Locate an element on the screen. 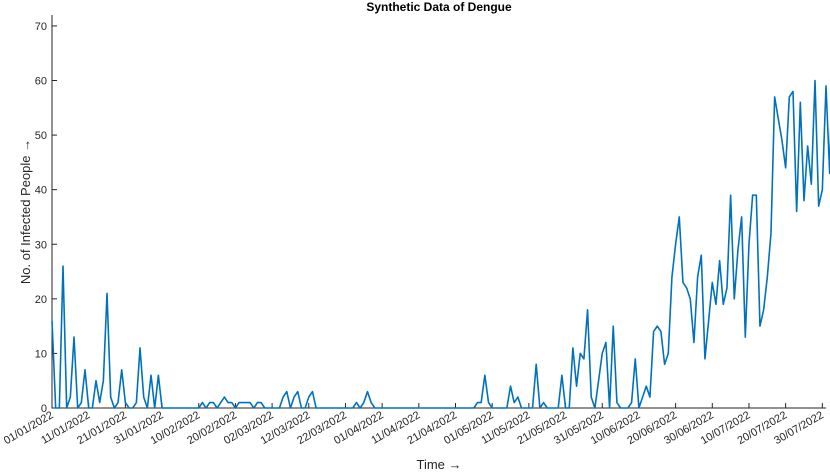 The height and width of the screenshot is (472, 830). y-tick-label: 70 is located at coordinates (41, 27).